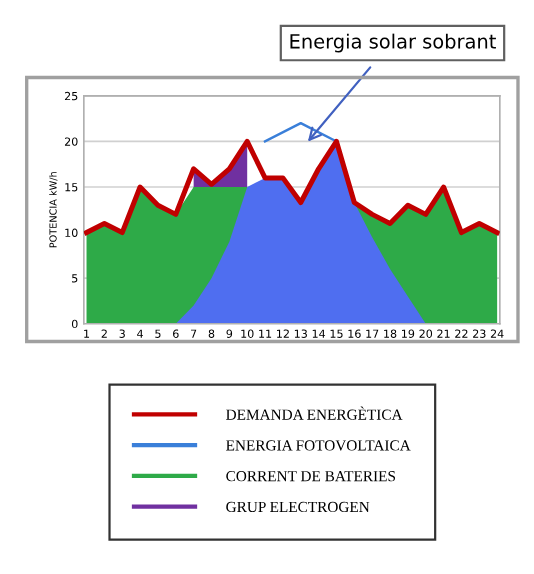  I want to click on text: Energia solar sobrant, so click(393, 43).